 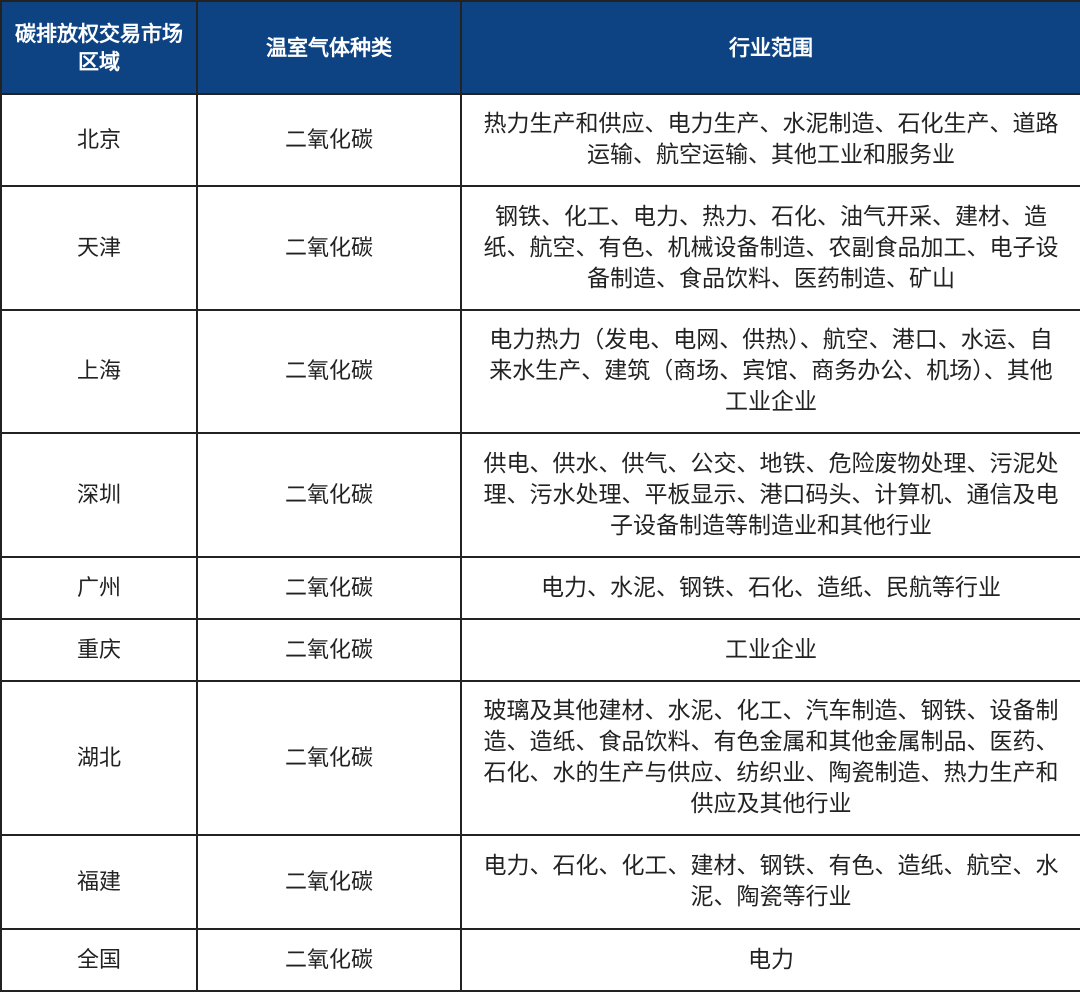 What do you see at coordinates (99, 248) in the screenshot?
I see `region-cell: 天津` at bounding box center [99, 248].